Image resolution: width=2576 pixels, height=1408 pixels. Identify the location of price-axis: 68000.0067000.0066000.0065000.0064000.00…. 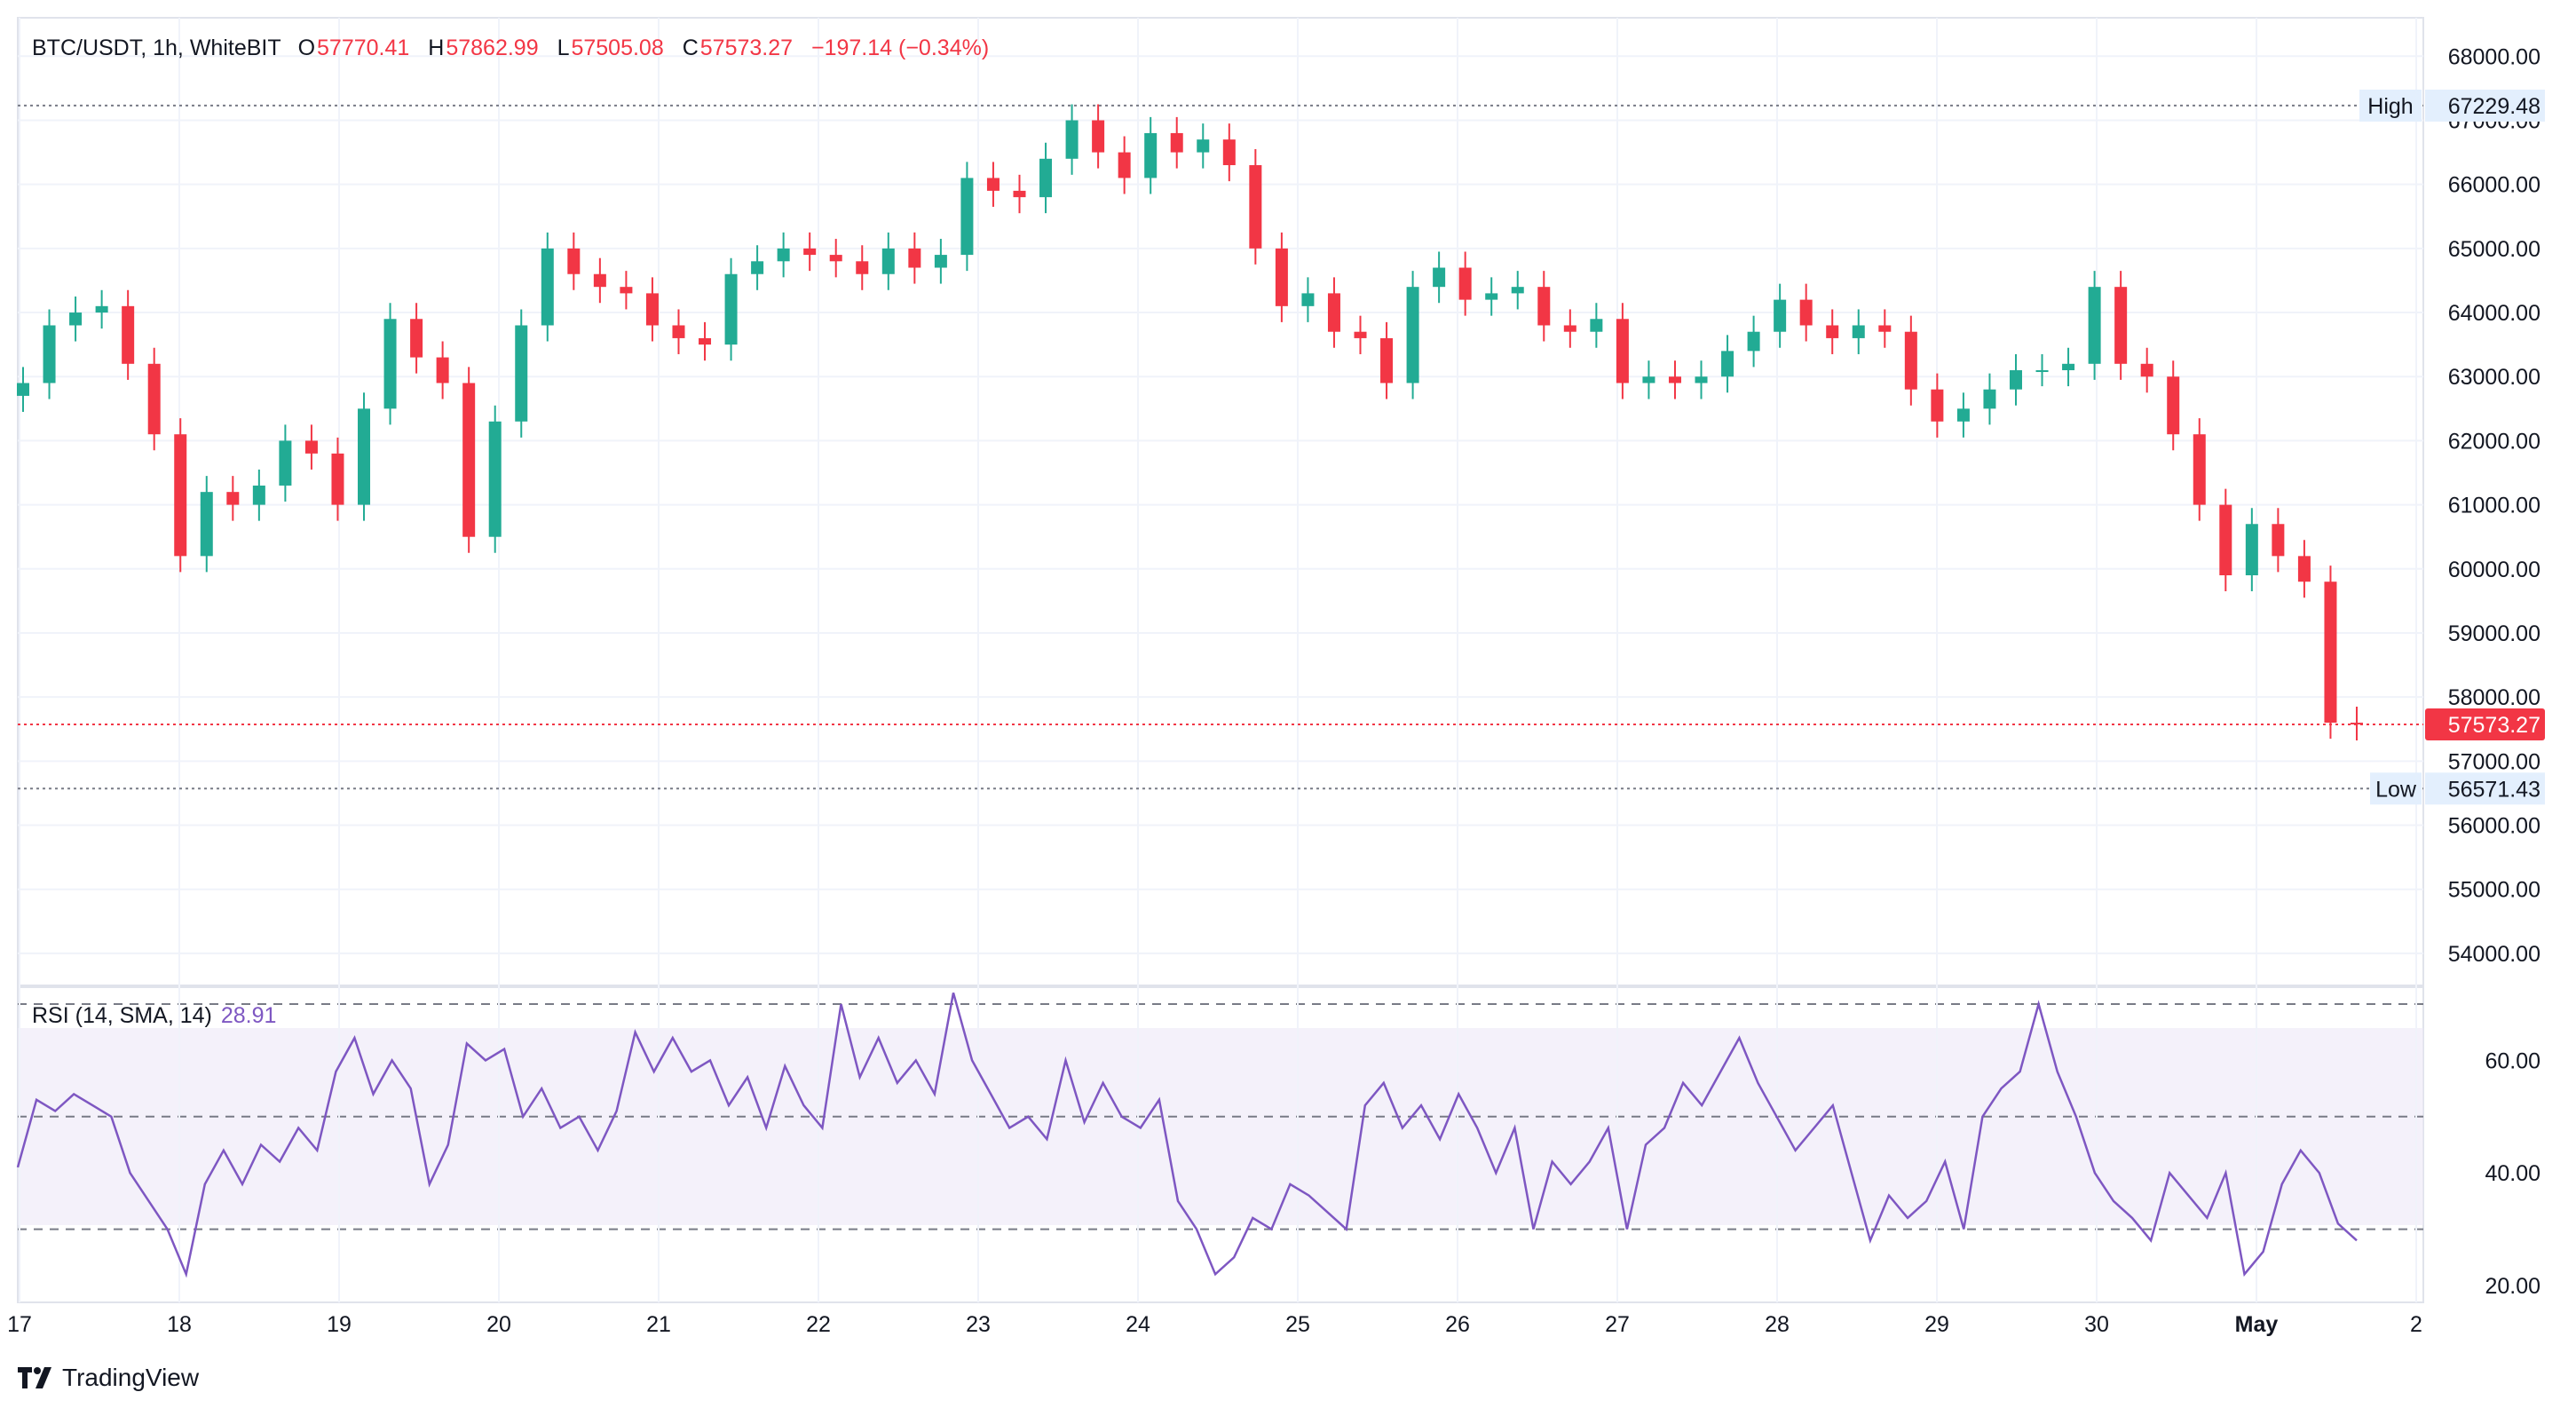
(2494, 505).